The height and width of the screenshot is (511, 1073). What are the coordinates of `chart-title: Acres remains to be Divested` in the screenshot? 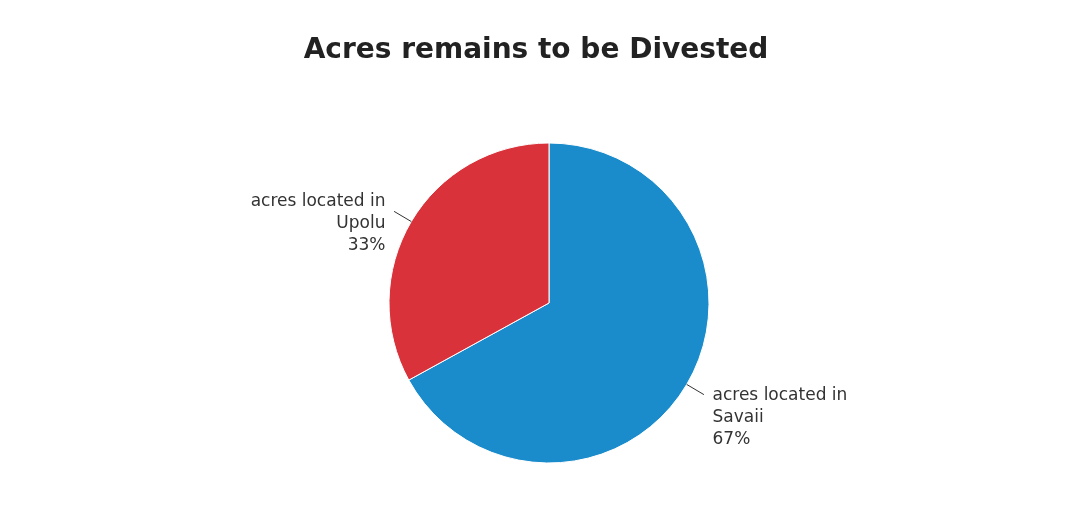 It's located at (536, 48).